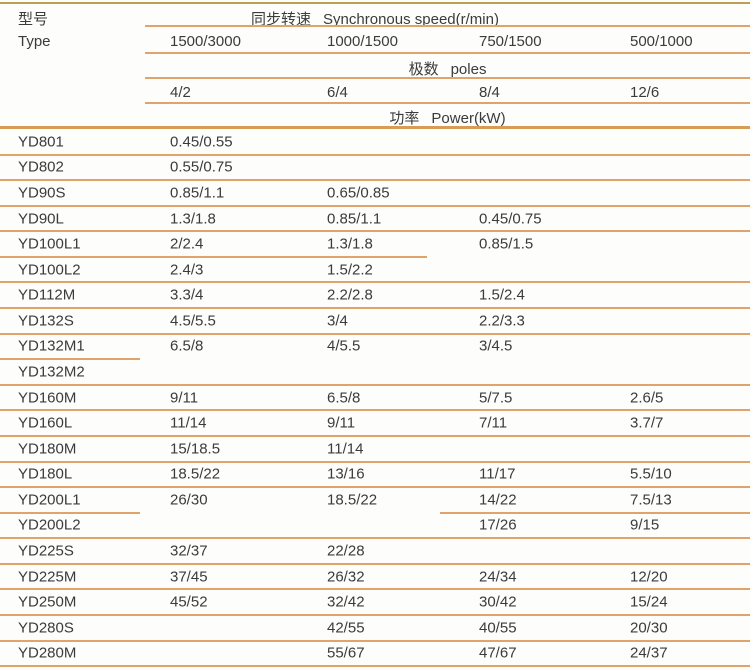 This screenshot has height=670, width=750. I want to click on header-speed-title: 同步转速 Synchronous speed(r/min), so click(375, 18).